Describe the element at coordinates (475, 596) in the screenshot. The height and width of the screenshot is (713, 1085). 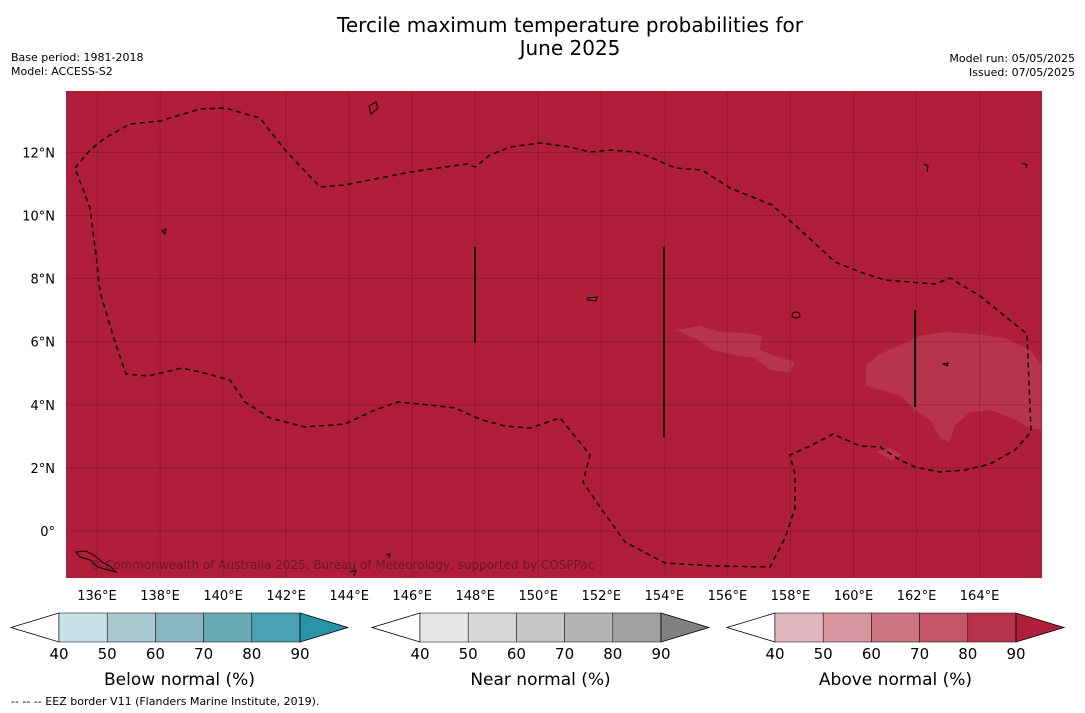
I see `longitude-tick-label: 148°E` at that location.